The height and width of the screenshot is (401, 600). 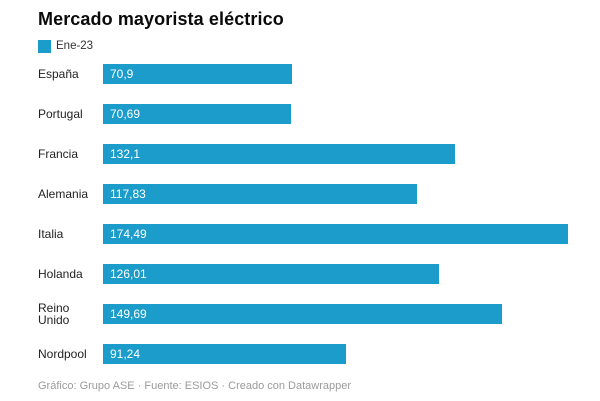 What do you see at coordinates (335, 113) in the screenshot?
I see `bar-track: 70,69` at bounding box center [335, 113].